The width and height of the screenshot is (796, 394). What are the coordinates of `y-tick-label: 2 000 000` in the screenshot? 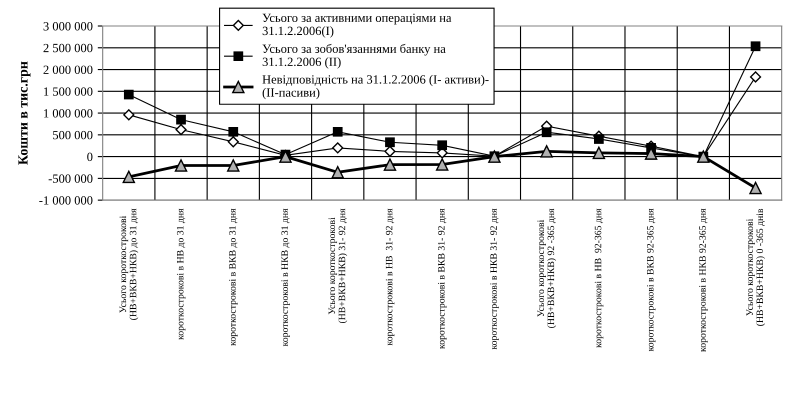 It's located at (68, 70).